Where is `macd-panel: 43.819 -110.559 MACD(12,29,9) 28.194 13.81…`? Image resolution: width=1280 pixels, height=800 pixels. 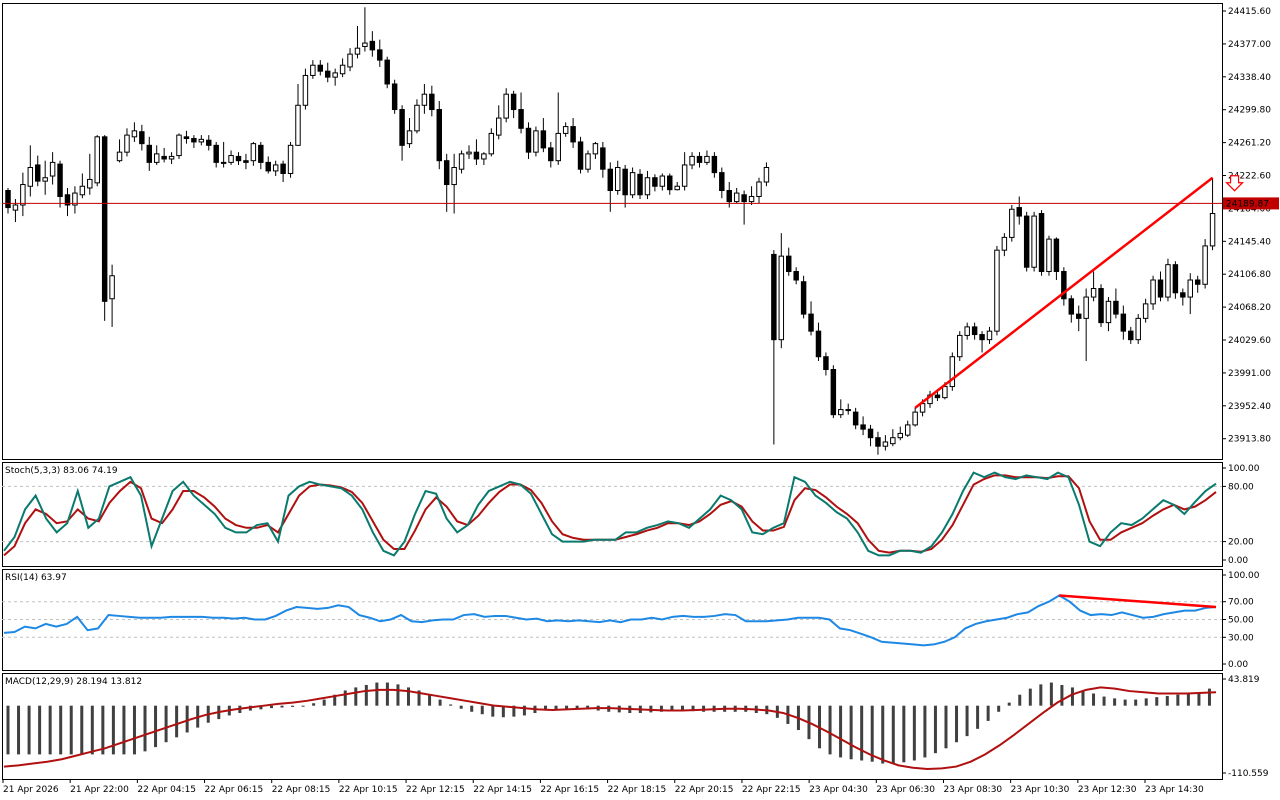
macd-panel: 43.819 -110.559 MACD(12,29,9) 28.194 13.81… is located at coordinates (635, 726).